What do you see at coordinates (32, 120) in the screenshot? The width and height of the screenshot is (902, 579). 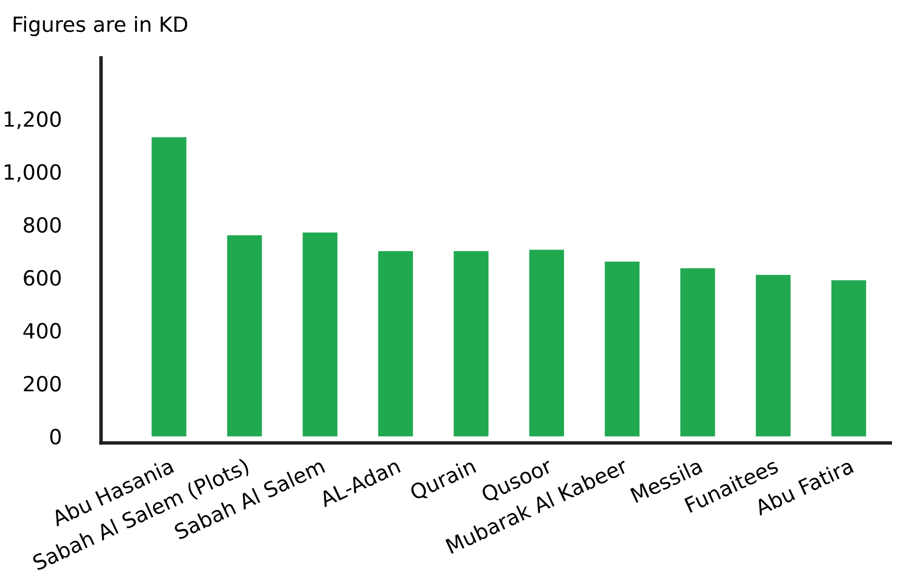 I see `y-tick-label: 1,200` at bounding box center [32, 120].